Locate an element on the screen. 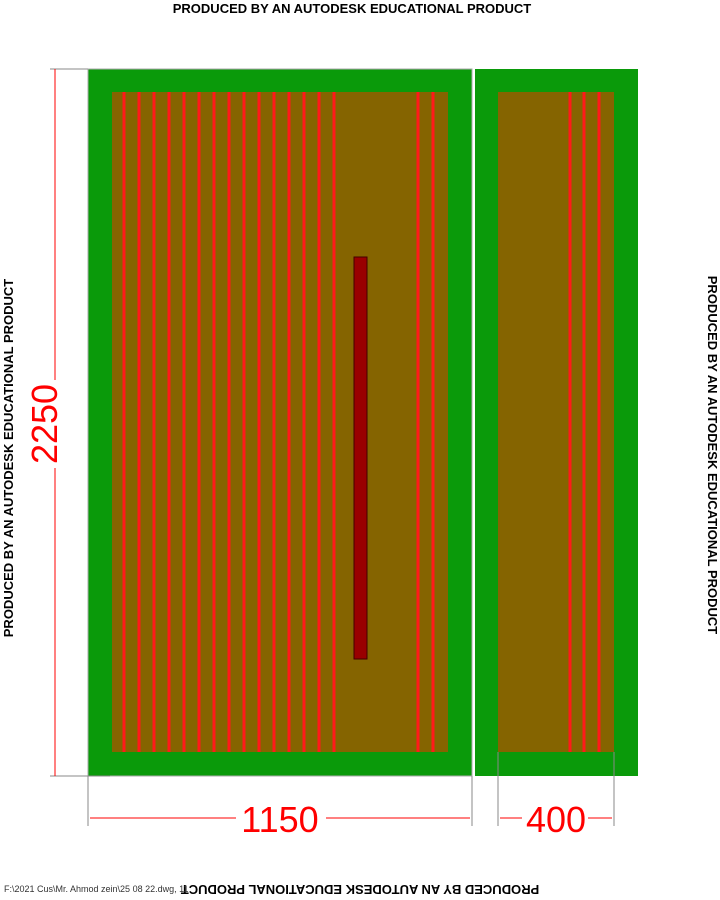 The image size is (720, 900). panel is located at coordinates (556, 422).